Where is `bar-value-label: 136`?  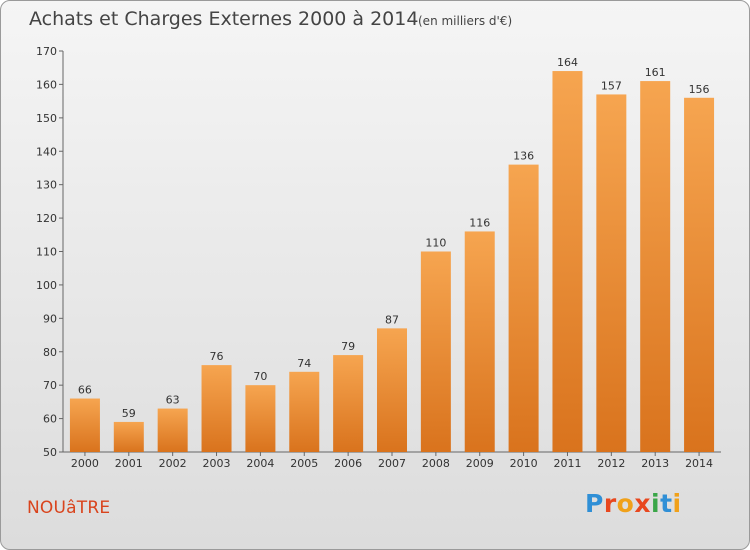
bar-value-label: 136 is located at coordinates (523, 156).